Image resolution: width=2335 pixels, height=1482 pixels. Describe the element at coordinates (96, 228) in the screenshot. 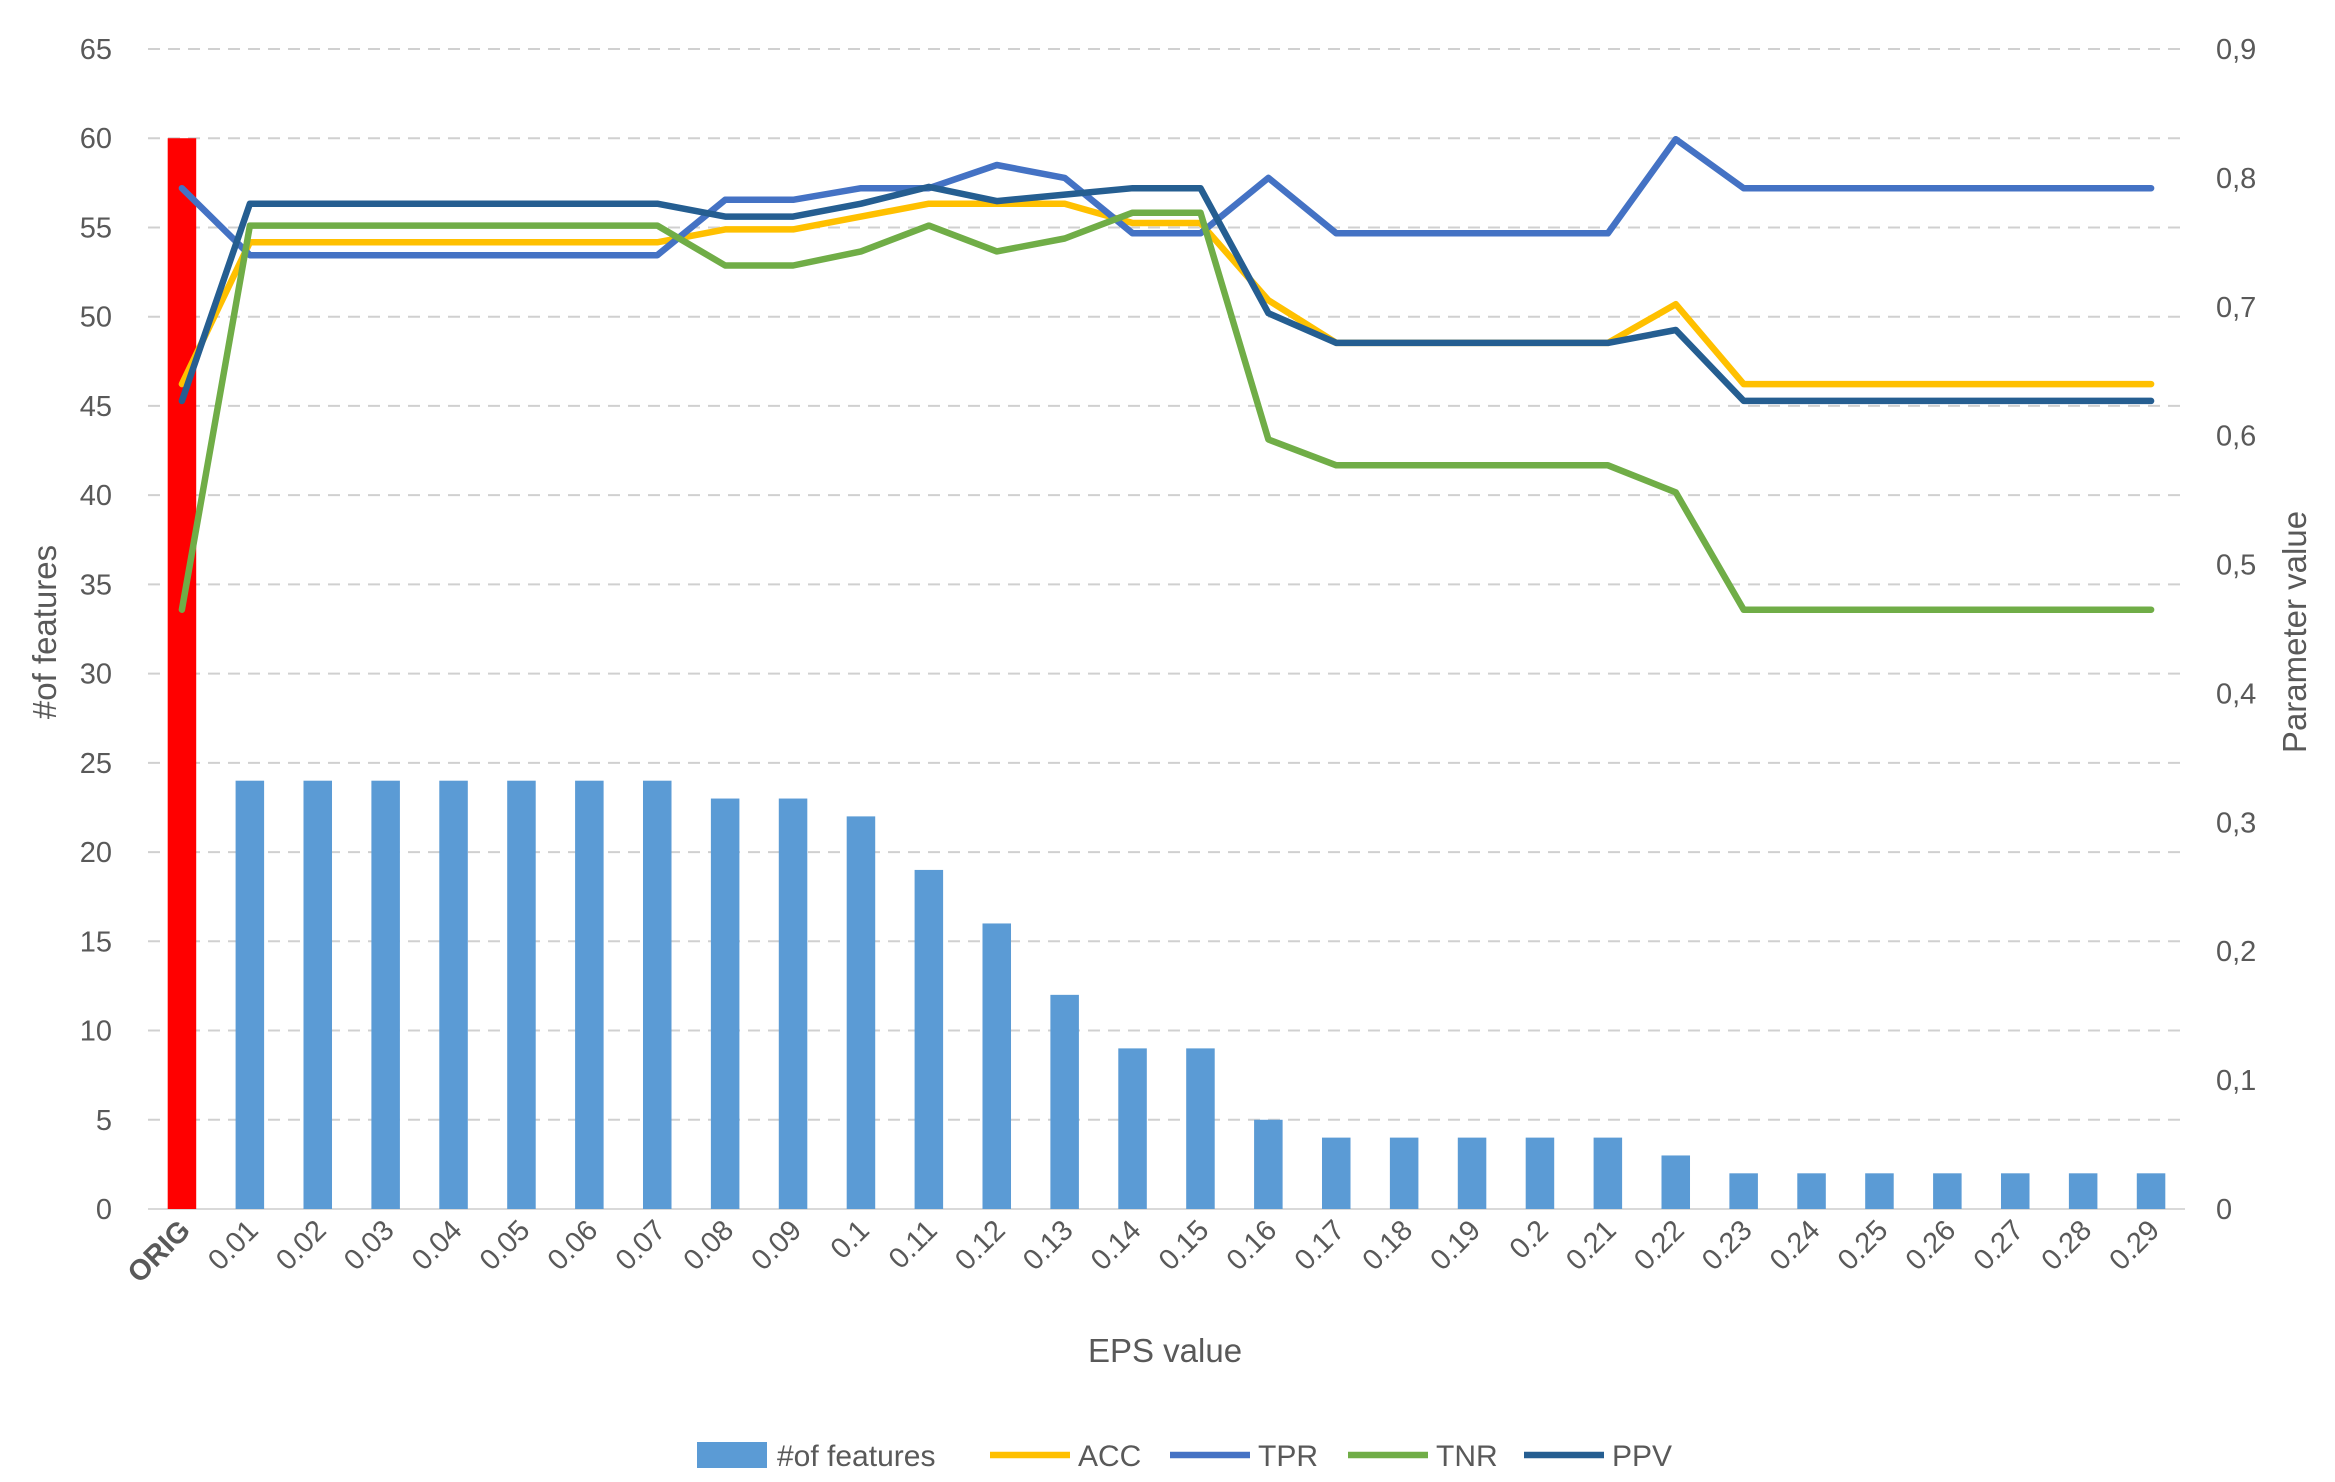

I see `y-left-tick-label: 55` at that location.